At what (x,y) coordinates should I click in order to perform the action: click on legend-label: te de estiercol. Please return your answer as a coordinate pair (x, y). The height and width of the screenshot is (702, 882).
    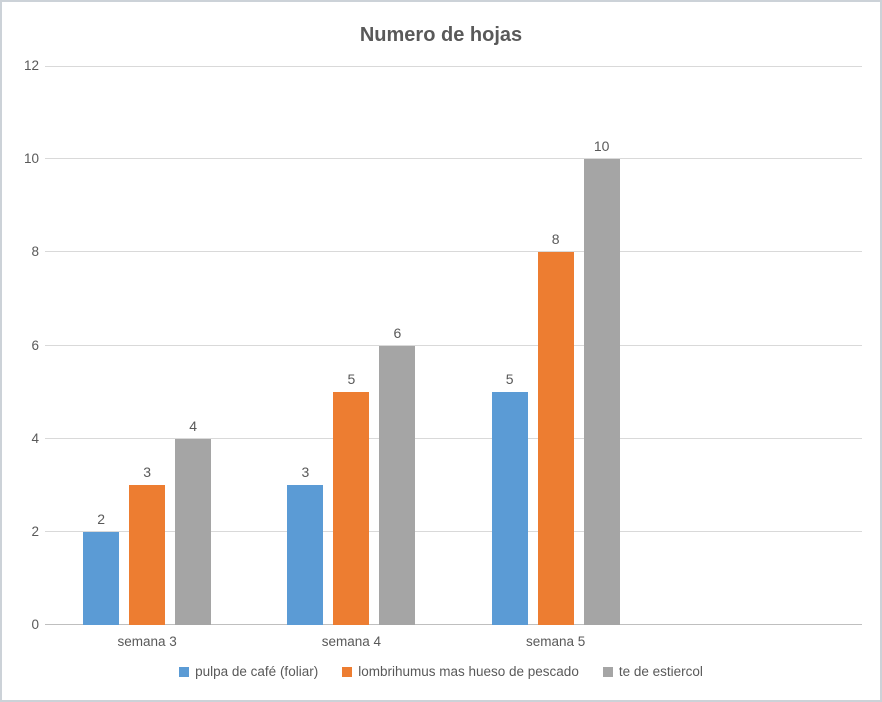
    Looking at the image, I should click on (660, 671).